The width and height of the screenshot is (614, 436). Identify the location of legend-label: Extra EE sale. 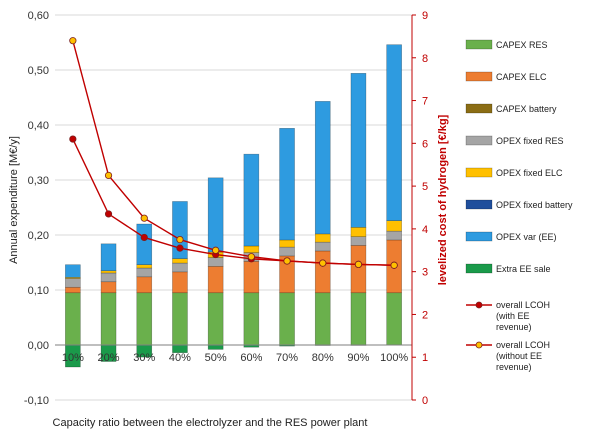
(523, 269).